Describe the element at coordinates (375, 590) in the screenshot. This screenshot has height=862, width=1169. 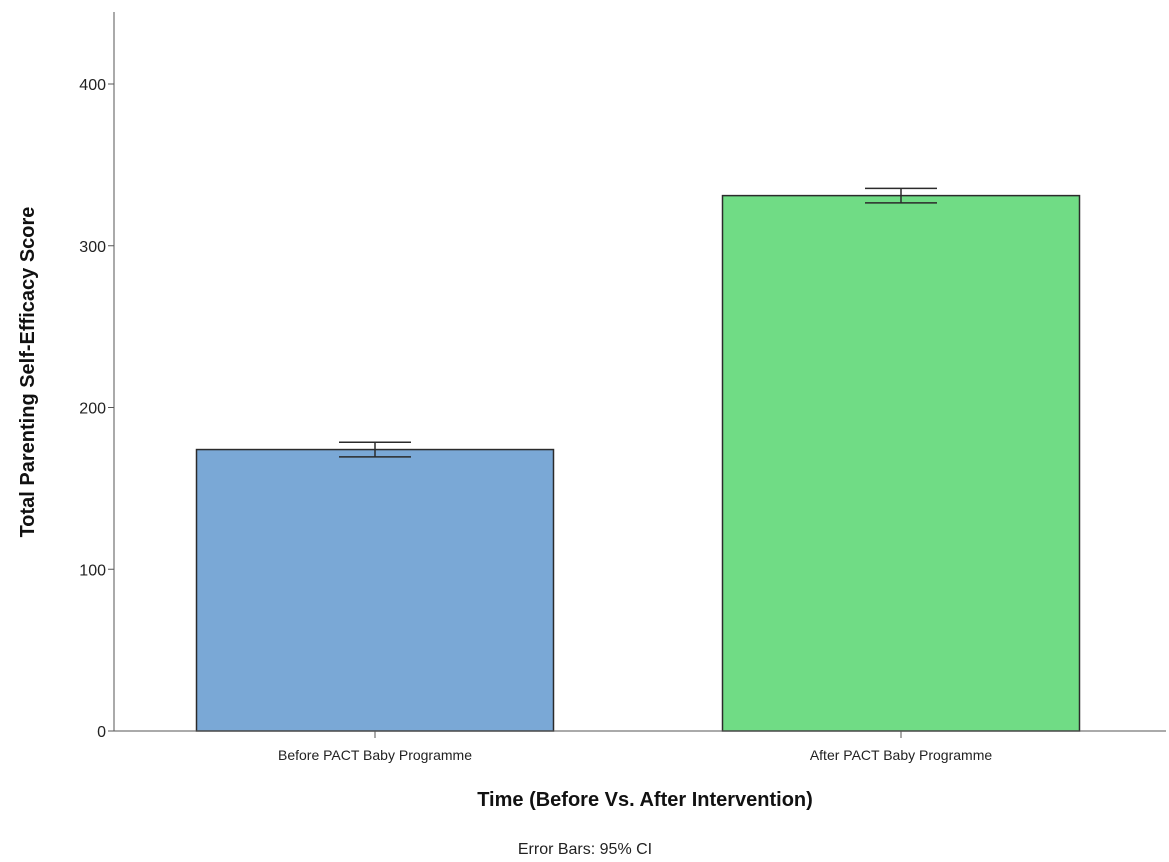
I see `bar` at that location.